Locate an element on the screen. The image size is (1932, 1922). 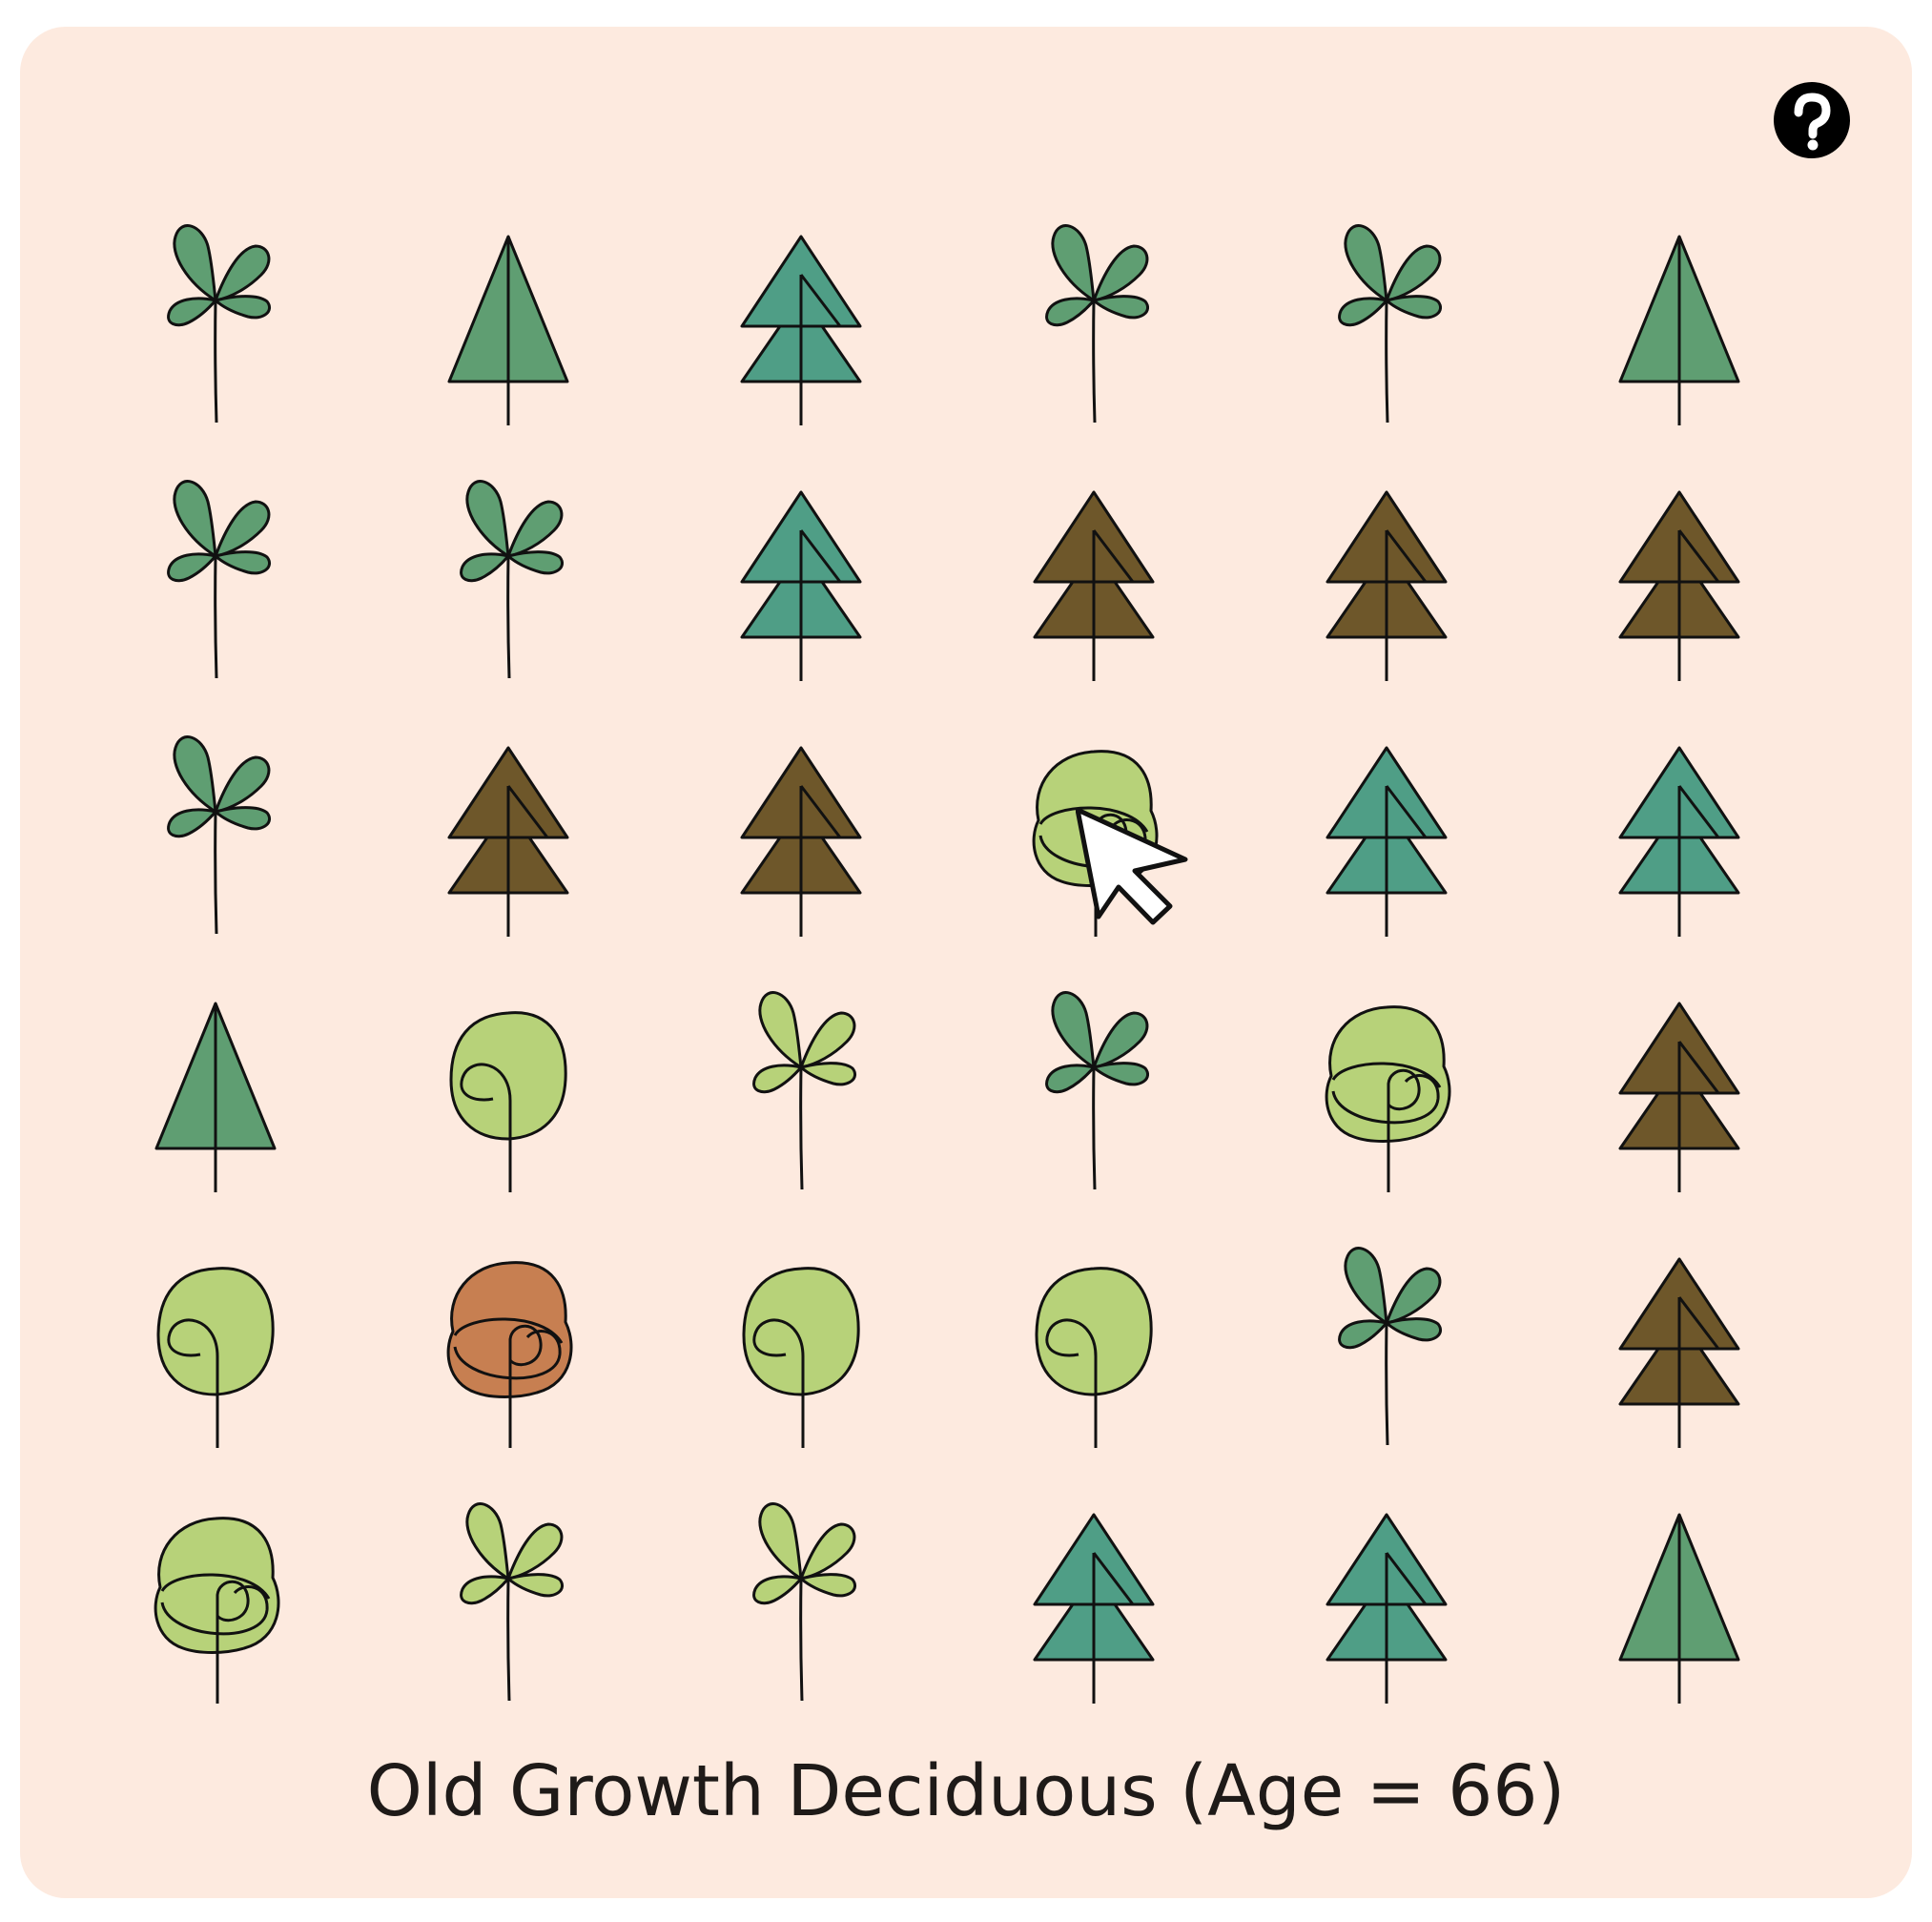
help-question-icon is located at coordinates (1812, 120).